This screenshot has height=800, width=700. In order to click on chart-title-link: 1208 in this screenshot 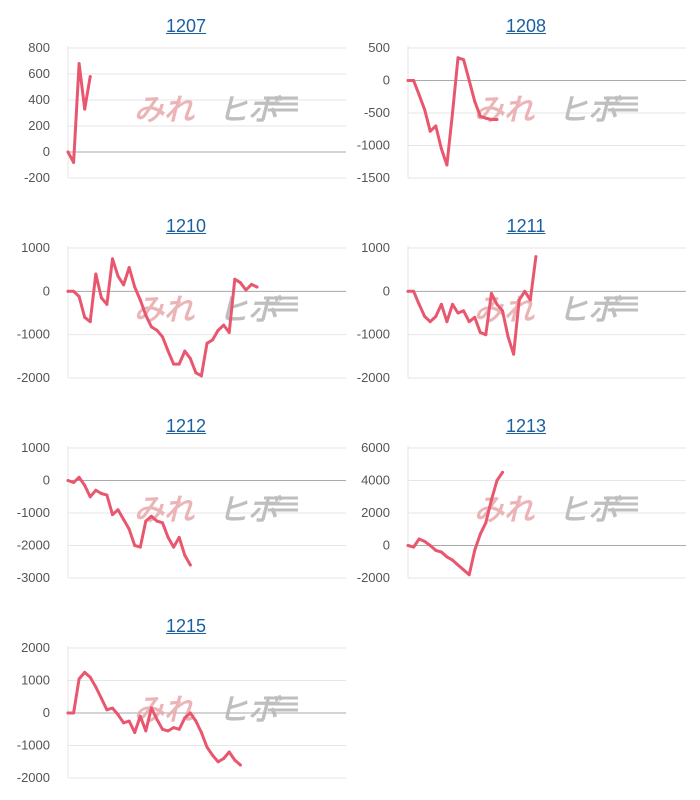, I will do `click(526, 26)`.